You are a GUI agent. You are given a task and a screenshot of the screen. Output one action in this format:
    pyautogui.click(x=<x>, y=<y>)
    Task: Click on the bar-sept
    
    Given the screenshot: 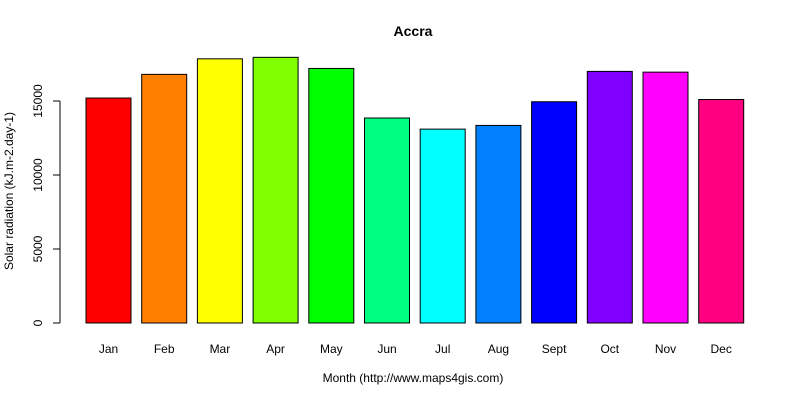 What is the action you would take?
    pyautogui.click(x=554, y=212)
    